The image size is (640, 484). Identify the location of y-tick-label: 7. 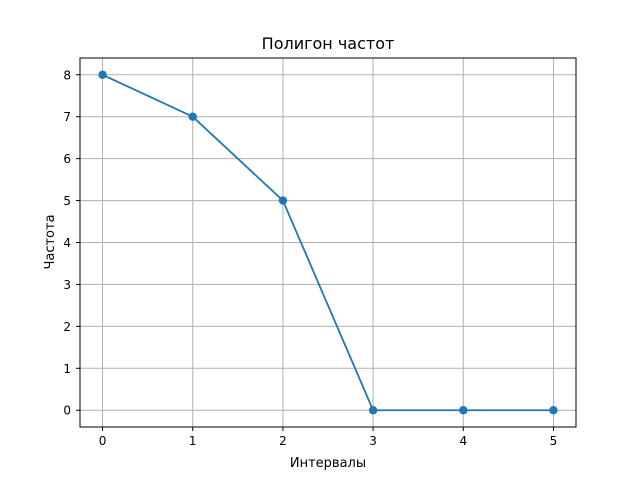
(67, 117).